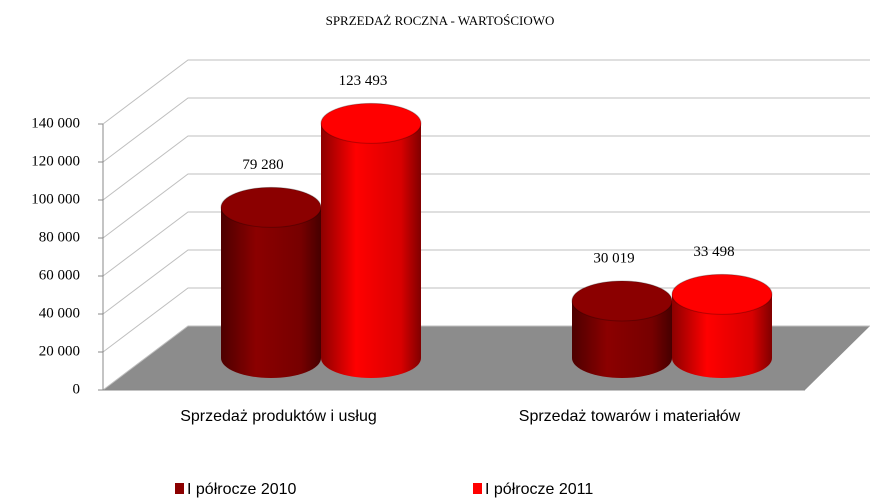  Describe the element at coordinates (713, 252) in the screenshot. I see `data-label: 33 498` at that location.